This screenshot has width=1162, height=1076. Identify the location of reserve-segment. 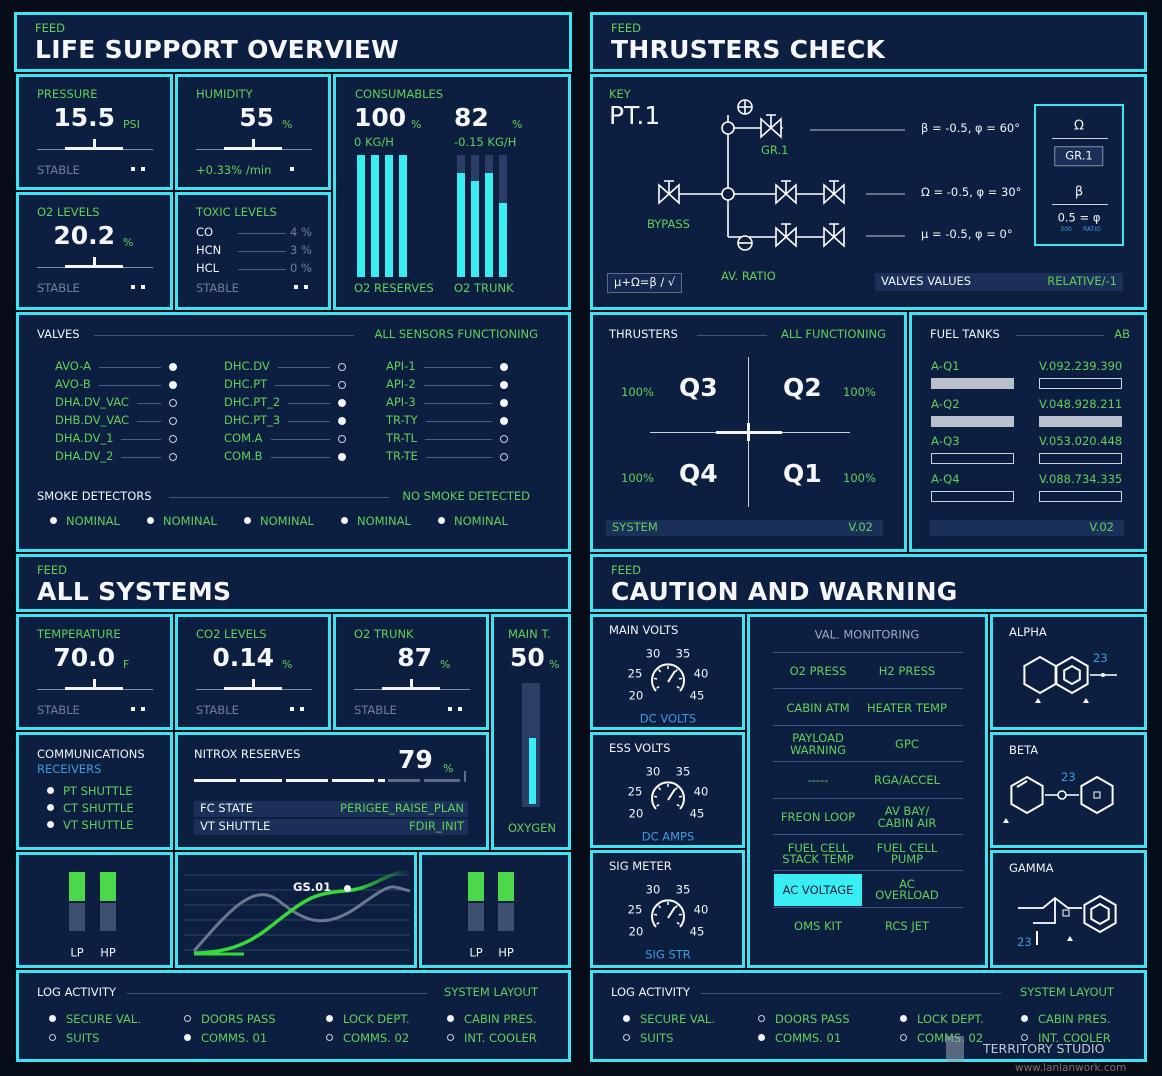
(404, 780).